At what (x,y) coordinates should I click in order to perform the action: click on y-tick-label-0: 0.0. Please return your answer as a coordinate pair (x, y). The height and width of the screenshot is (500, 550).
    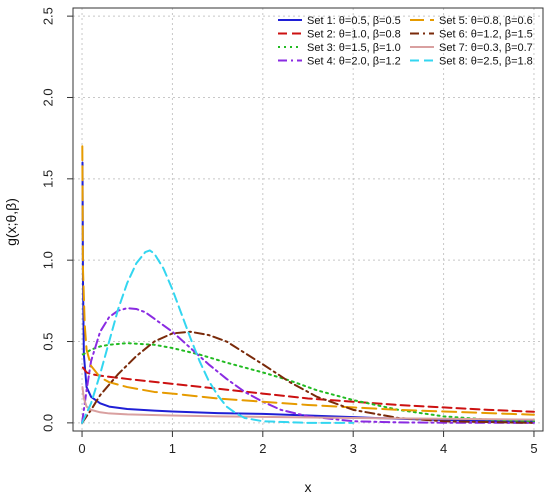
    Looking at the image, I should click on (47, 423).